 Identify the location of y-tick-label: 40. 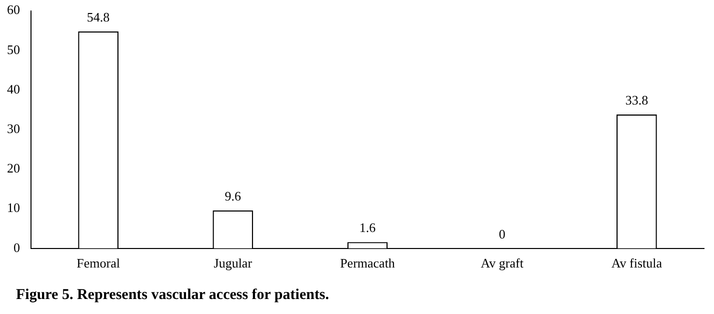
(13, 88).